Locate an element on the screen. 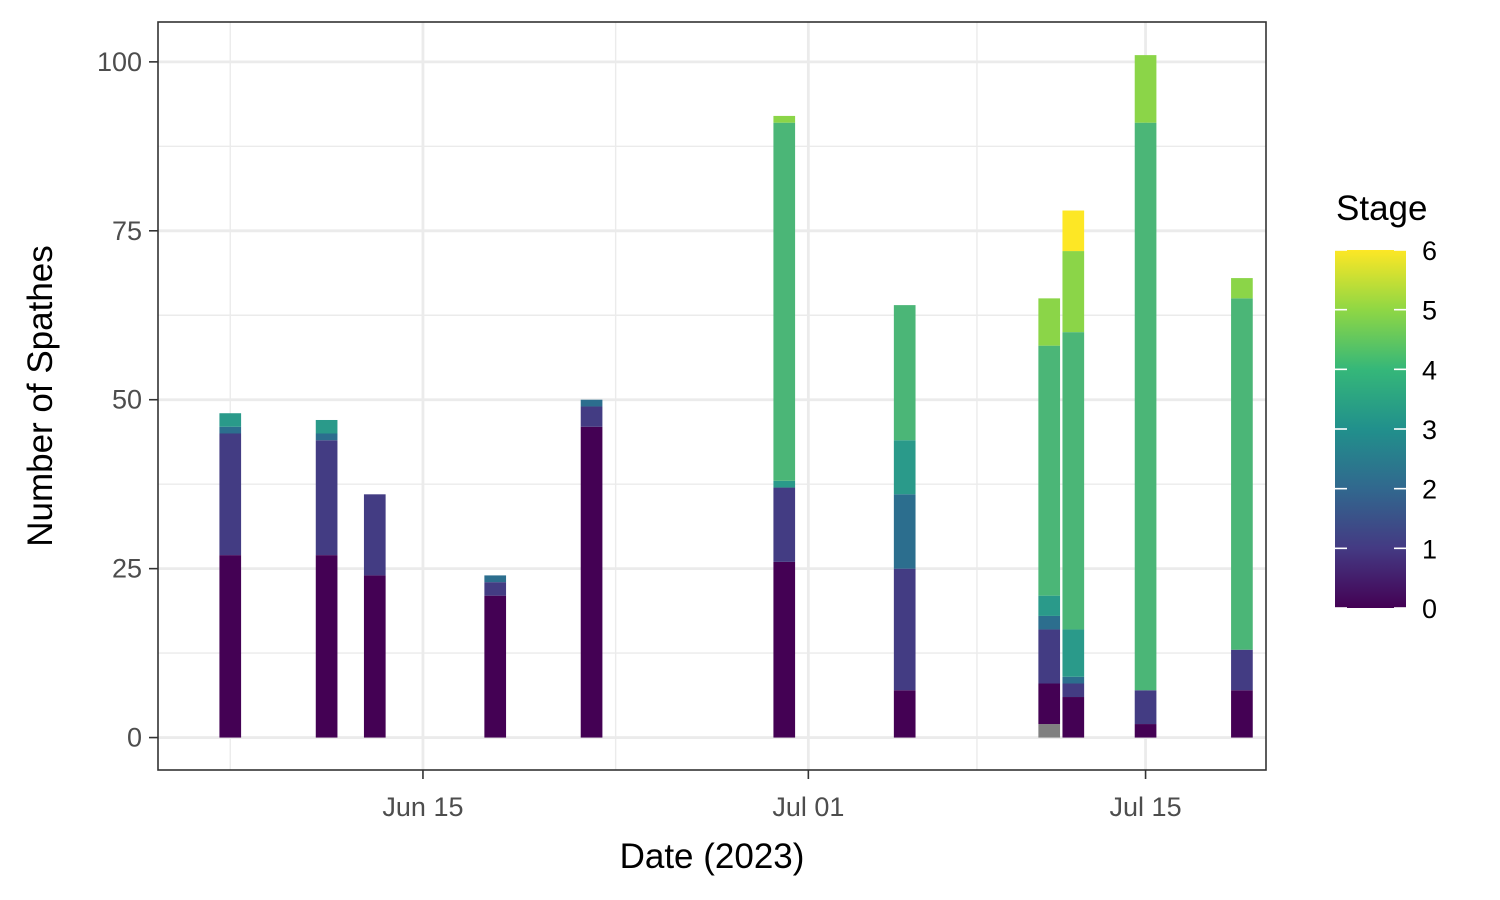  legend-title: Stage is located at coordinates (1381, 208).